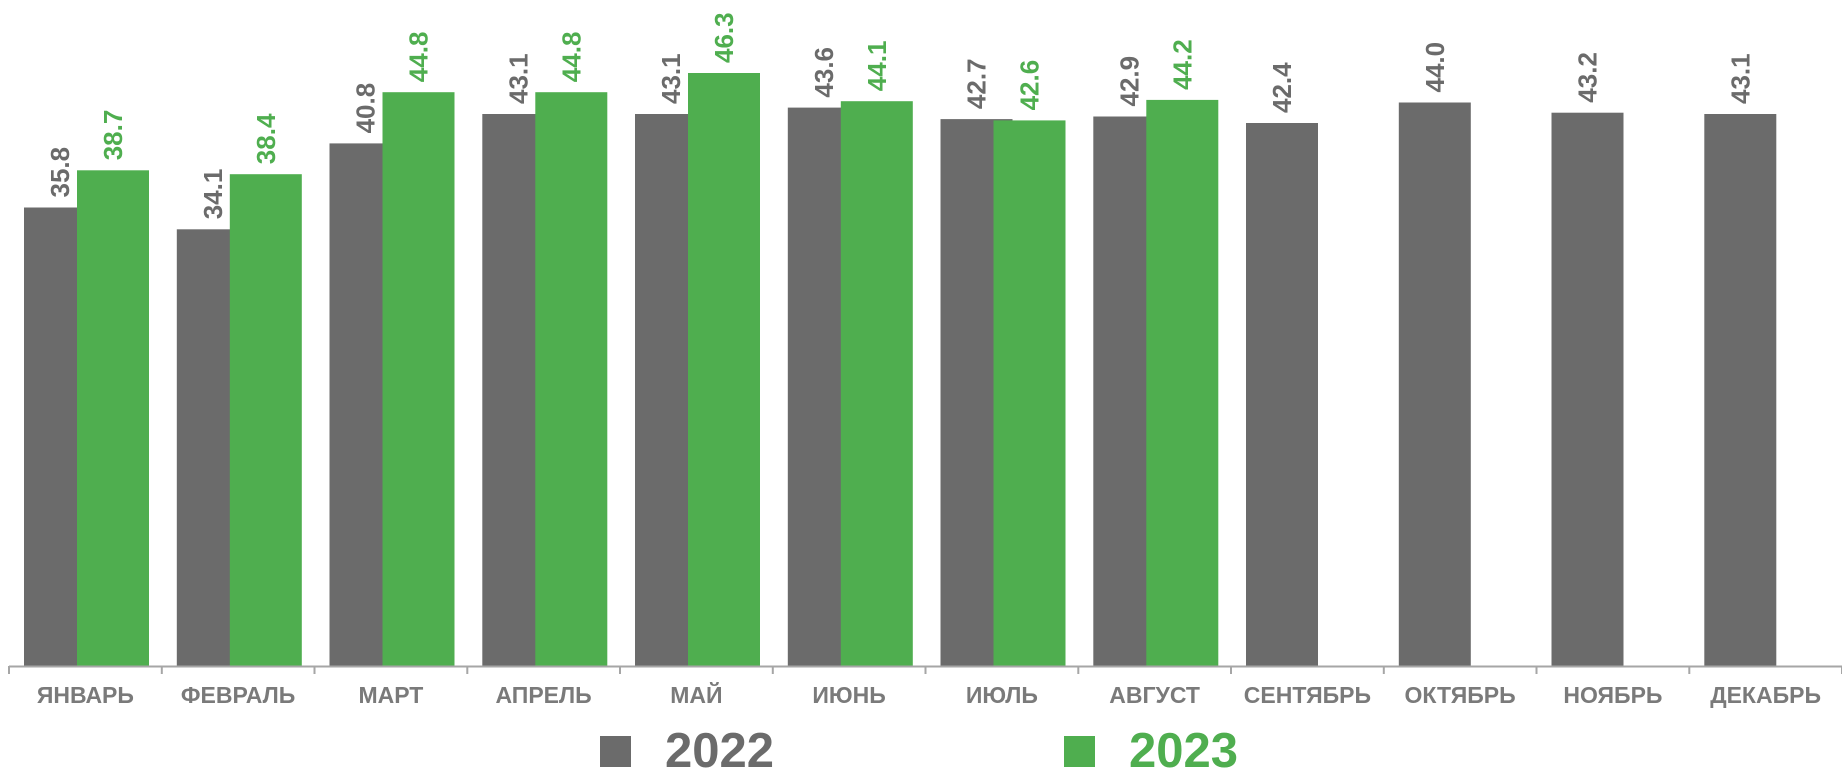  I want to click on legend-swatch-2022, so click(615, 751).